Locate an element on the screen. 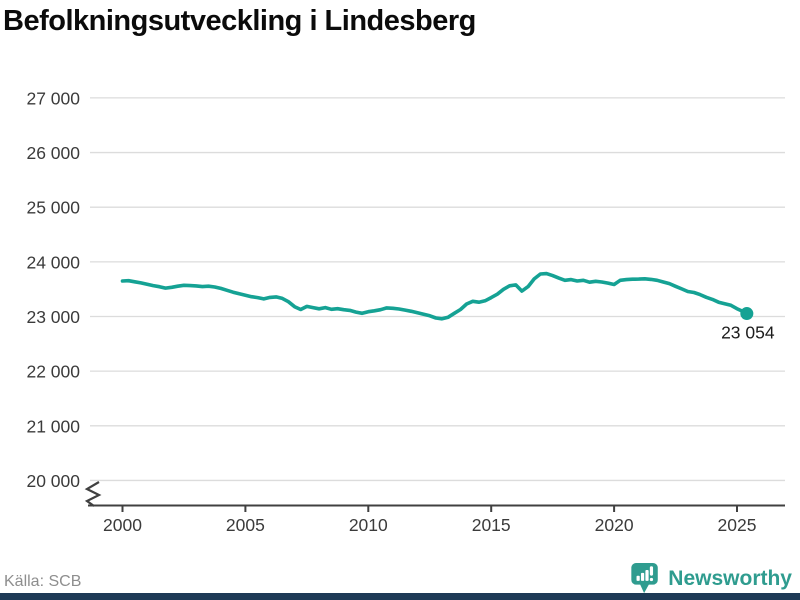 This screenshot has width=800, height=600. x-tick-label: 2020 is located at coordinates (614, 525).